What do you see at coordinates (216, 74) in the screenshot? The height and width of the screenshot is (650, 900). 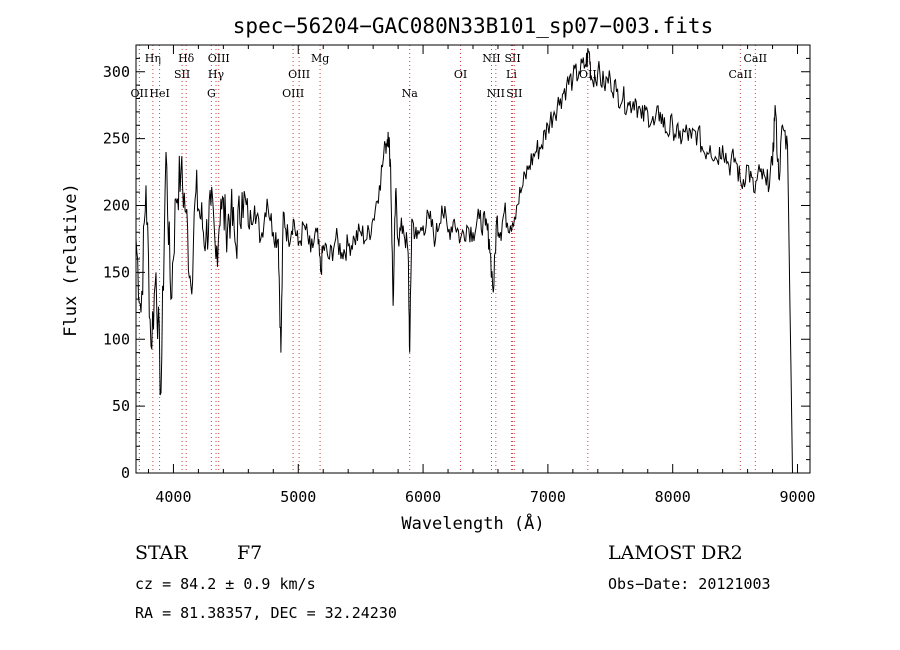 I see `spectral-line-label: Hγ` at bounding box center [216, 74].